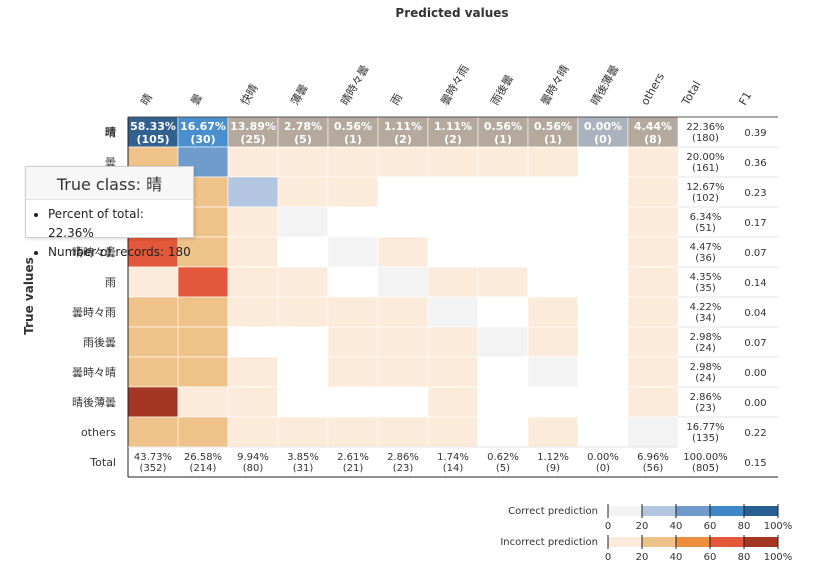 This screenshot has width=833, height=582. What do you see at coordinates (653, 139) in the screenshot?
I see `cell-count-label: (8)` at bounding box center [653, 139].